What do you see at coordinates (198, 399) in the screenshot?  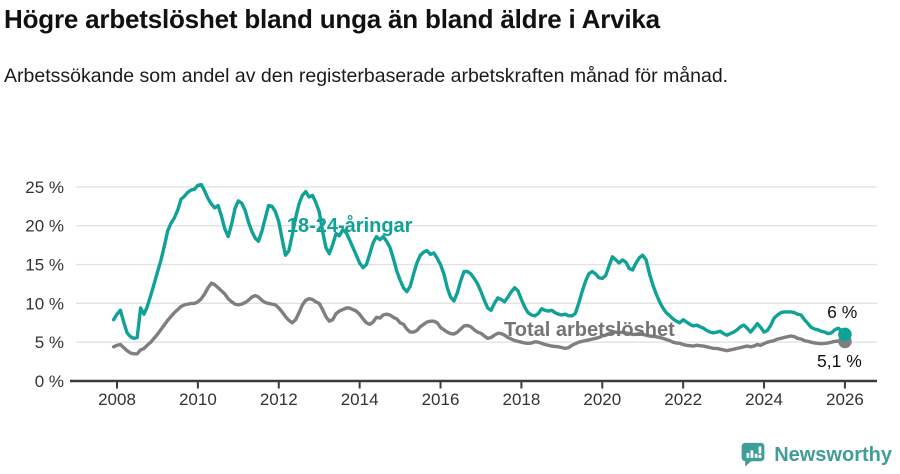 I see `x-tick-label: 2010` at bounding box center [198, 399].